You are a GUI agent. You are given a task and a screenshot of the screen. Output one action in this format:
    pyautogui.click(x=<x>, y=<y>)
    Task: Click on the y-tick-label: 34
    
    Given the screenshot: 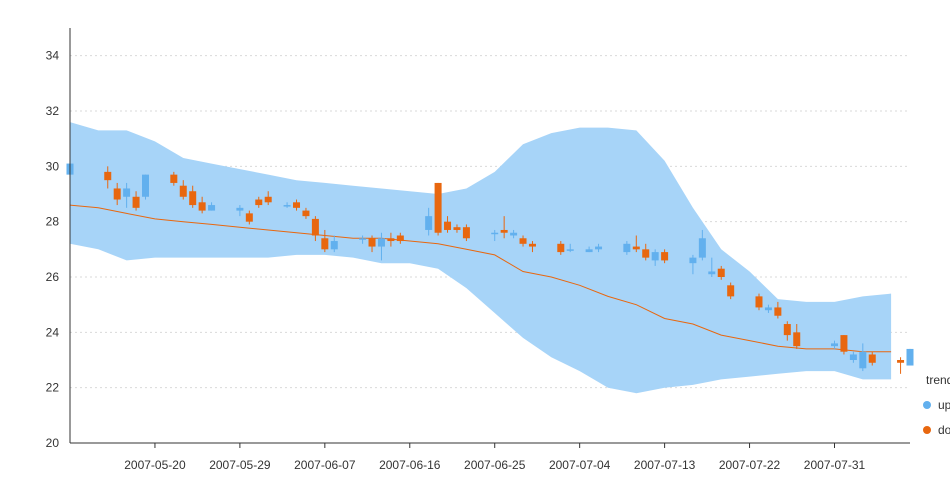 What is the action you would take?
    pyautogui.click(x=53, y=56)
    